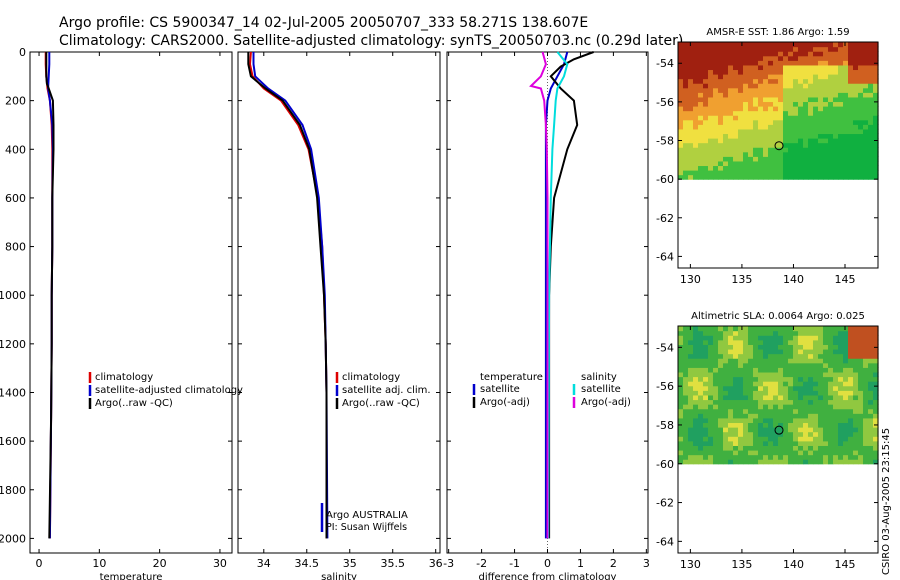 The height and width of the screenshot is (580, 900). What do you see at coordinates (339, 576) in the screenshot?
I see `salinity-xlabel: salinity` at bounding box center [339, 576].